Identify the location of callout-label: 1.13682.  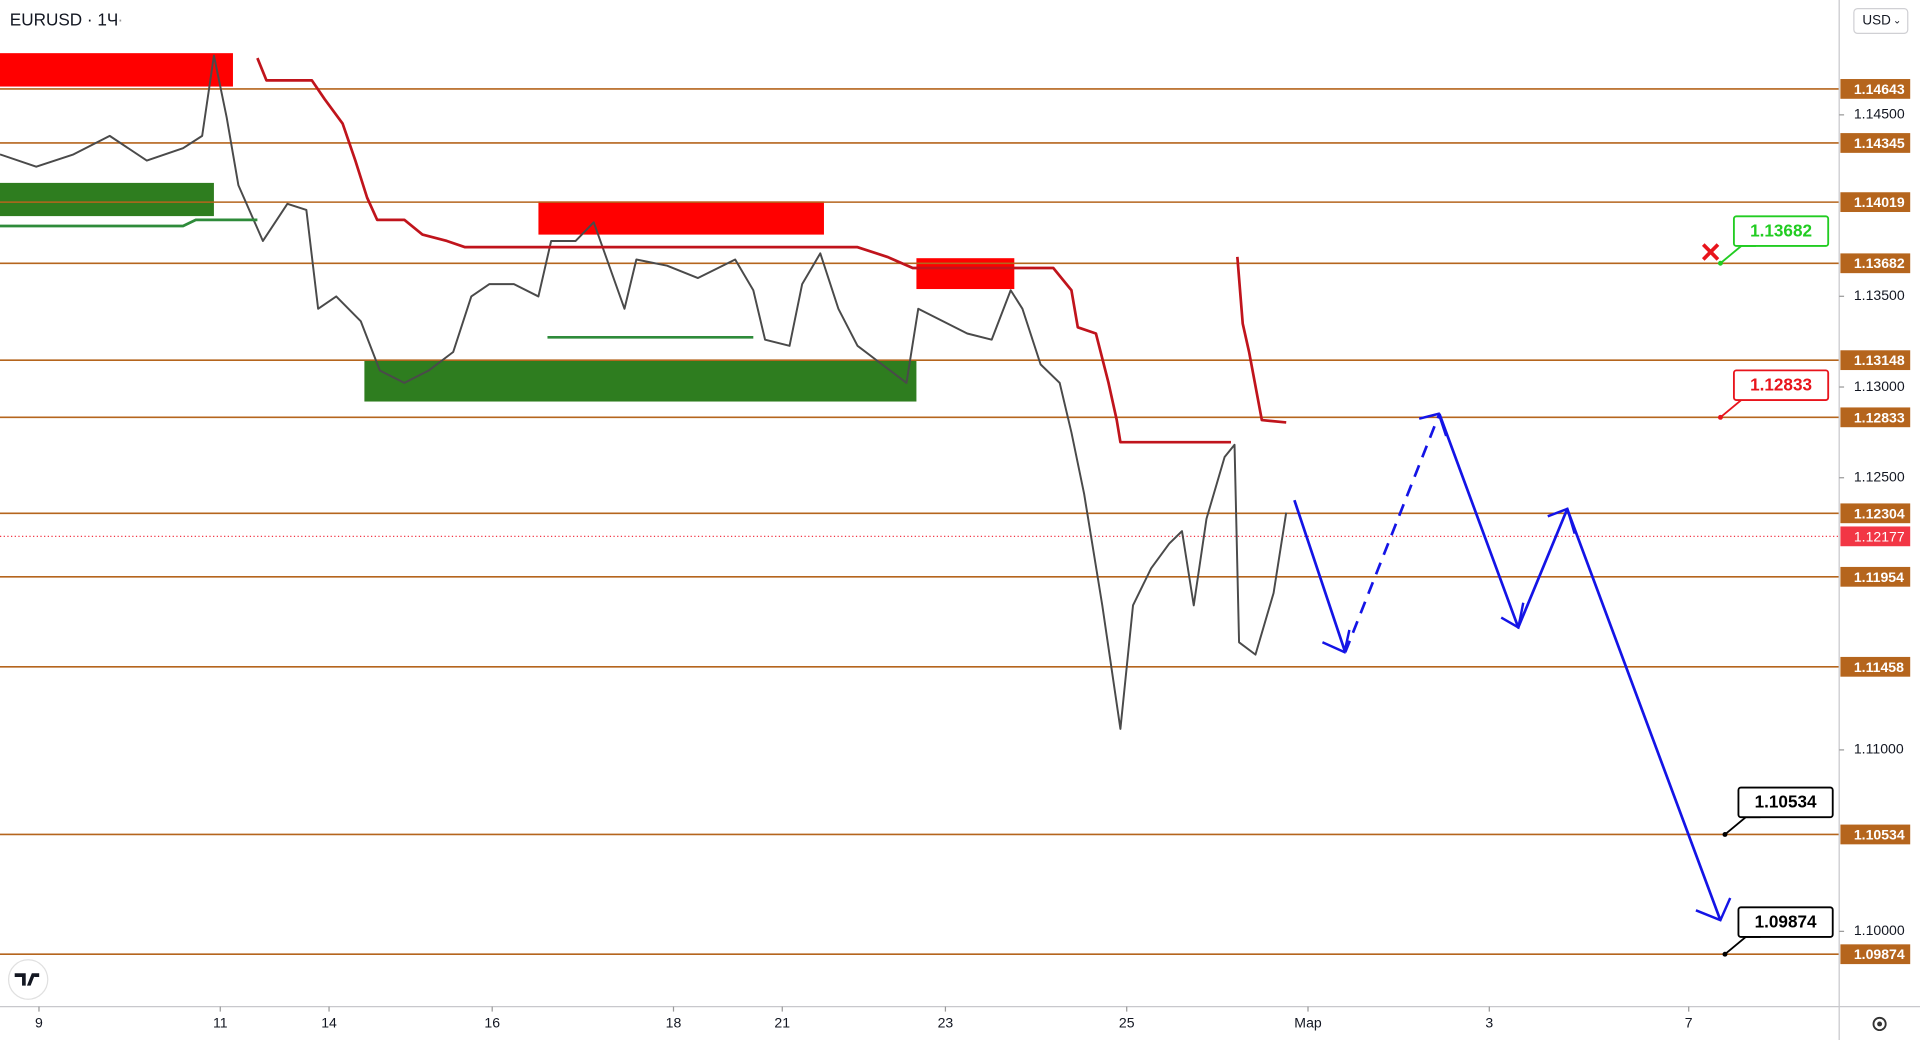
(1781, 230).